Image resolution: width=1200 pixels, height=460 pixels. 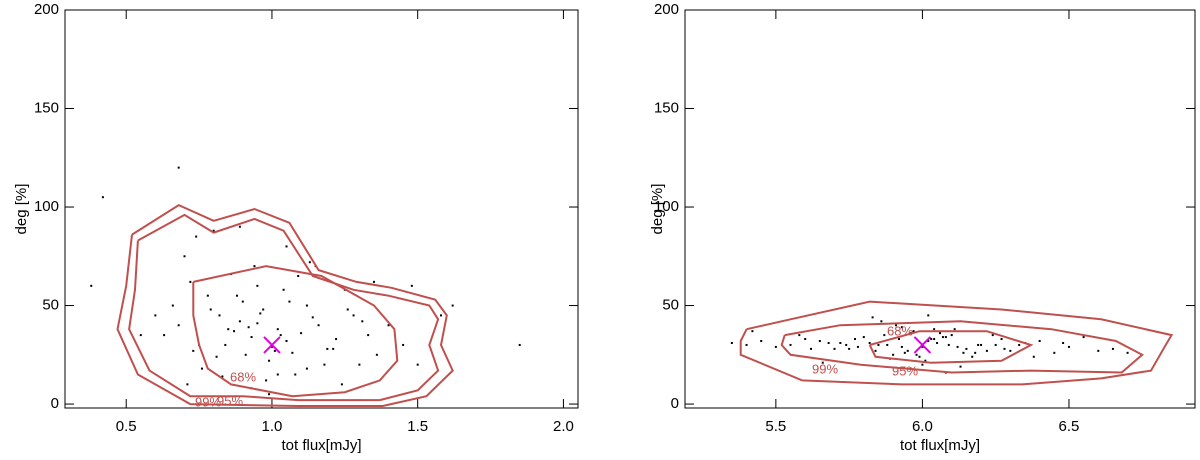 What do you see at coordinates (940, 445) in the screenshot?
I see `x-axis-label: tot flux[mJy]` at bounding box center [940, 445].